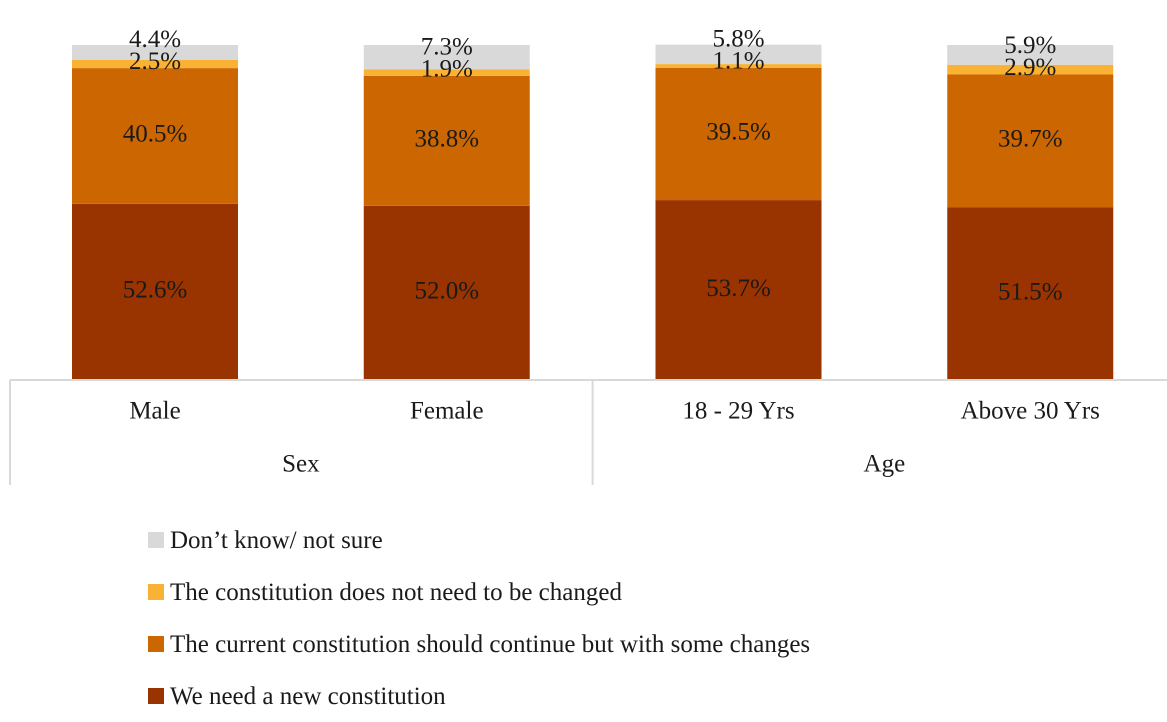 The width and height of the screenshot is (1167, 722). Describe the element at coordinates (738, 39) in the screenshot. I see `data-label: 5.8%` at that location.